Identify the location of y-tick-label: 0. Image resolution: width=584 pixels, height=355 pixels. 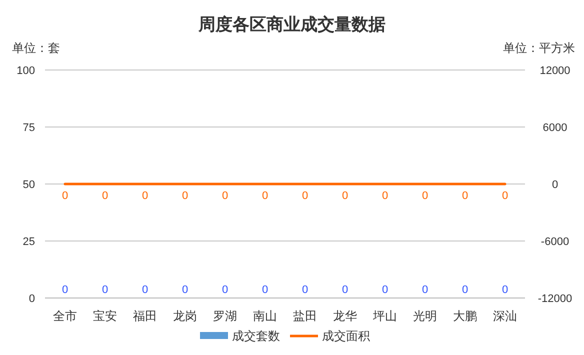
(31, 299).